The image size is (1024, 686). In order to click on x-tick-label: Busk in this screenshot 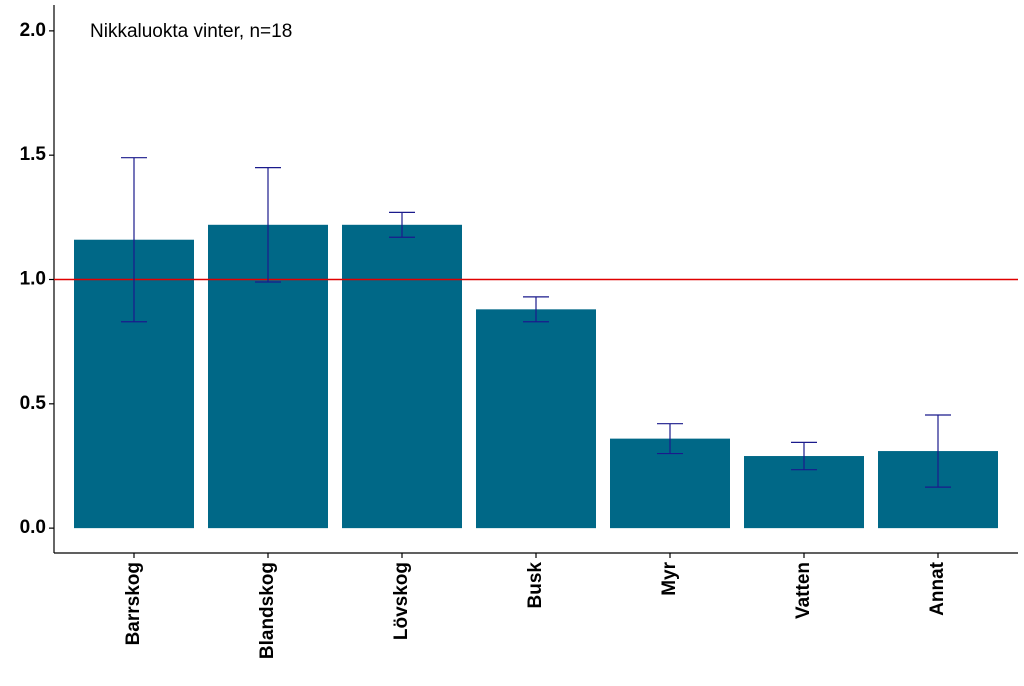, I will do `click(535, 585)`.